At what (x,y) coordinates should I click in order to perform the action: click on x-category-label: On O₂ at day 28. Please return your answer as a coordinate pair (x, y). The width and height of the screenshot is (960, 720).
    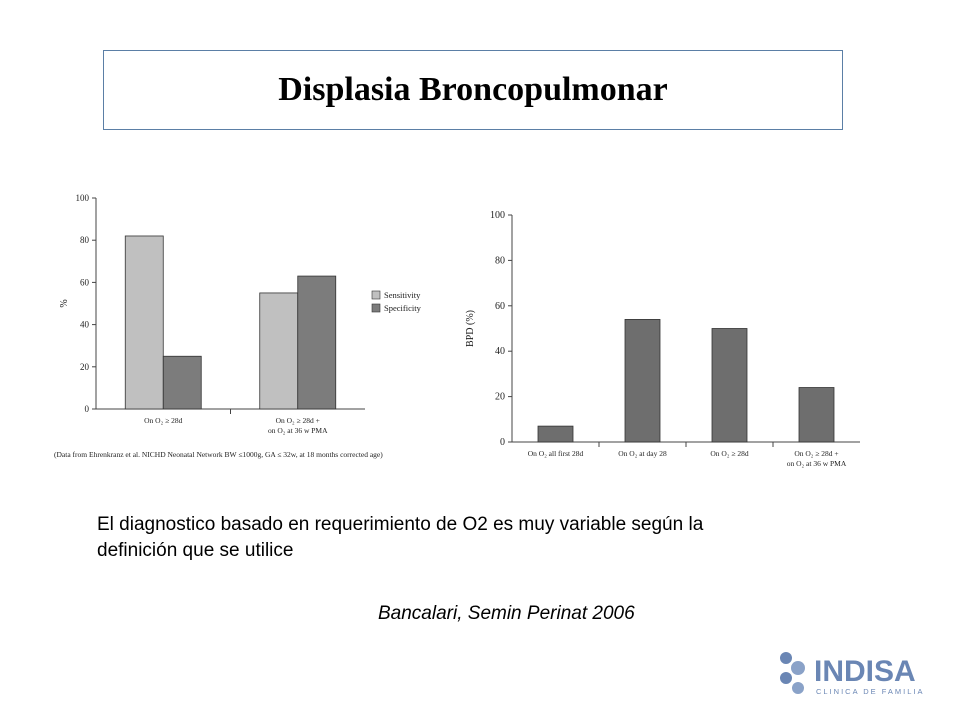
    Looking at the image, I should click on (642, 453).